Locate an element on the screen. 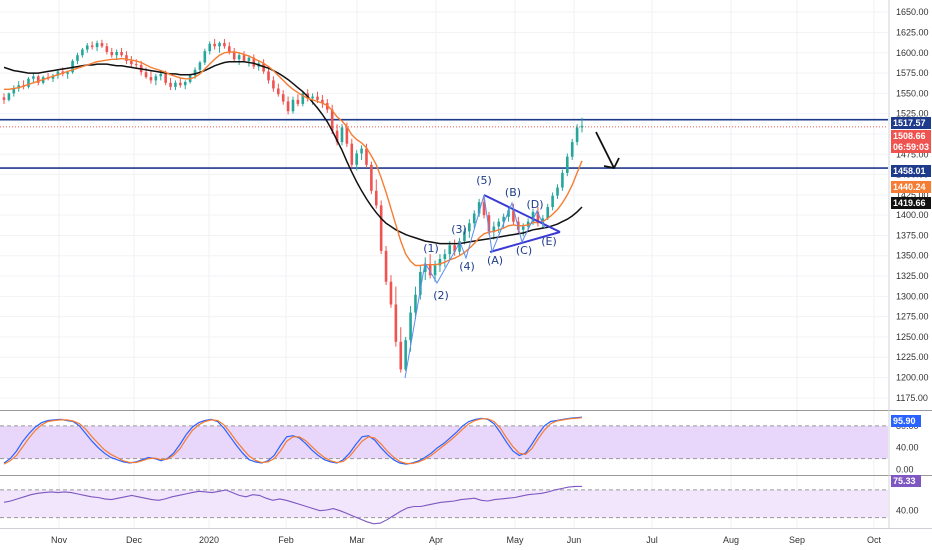 This screenshot has width=932, height=550. price-tag: 1458.01 is located at coordinates (911, 171).